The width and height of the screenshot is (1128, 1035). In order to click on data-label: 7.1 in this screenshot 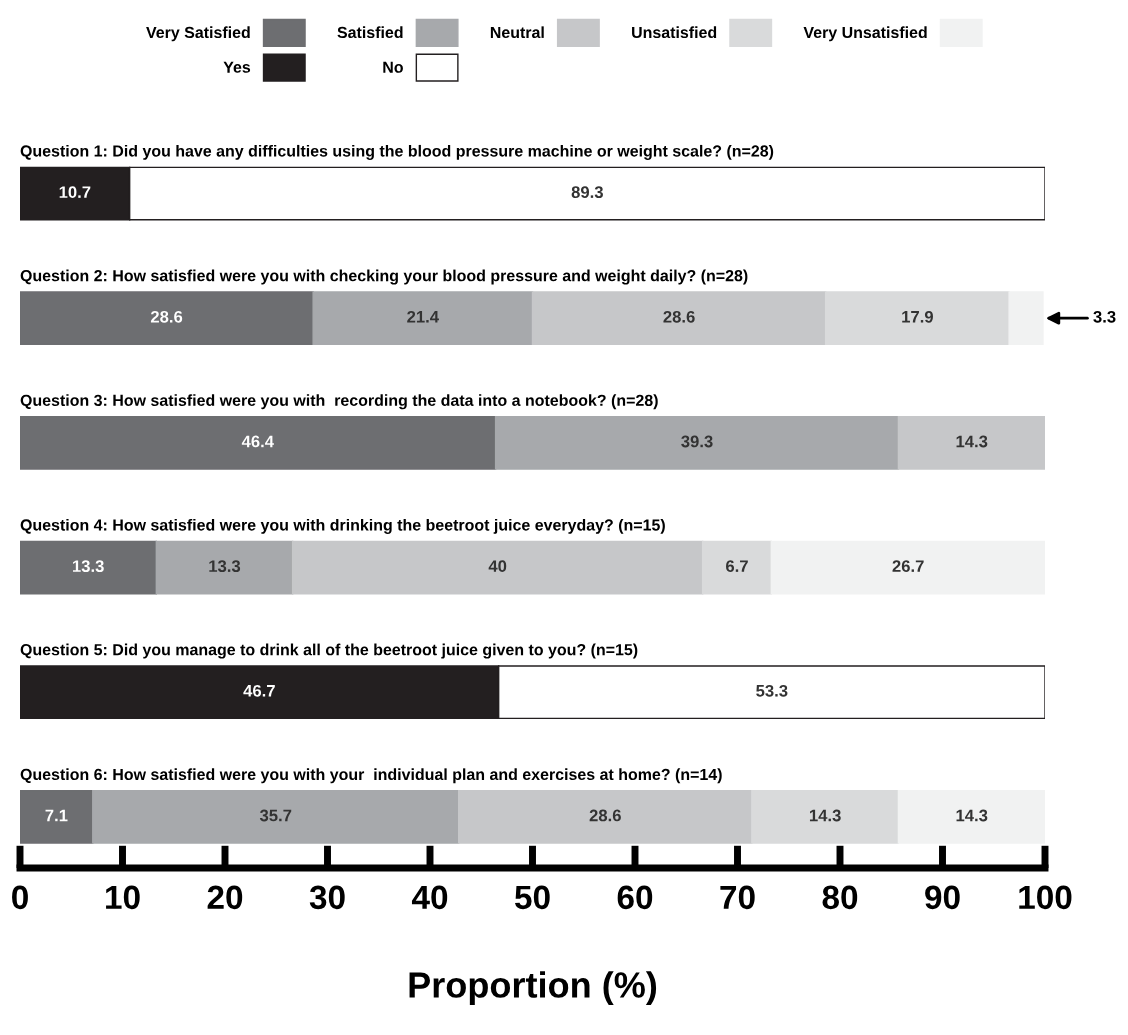, I will do `click(56, 815)`.